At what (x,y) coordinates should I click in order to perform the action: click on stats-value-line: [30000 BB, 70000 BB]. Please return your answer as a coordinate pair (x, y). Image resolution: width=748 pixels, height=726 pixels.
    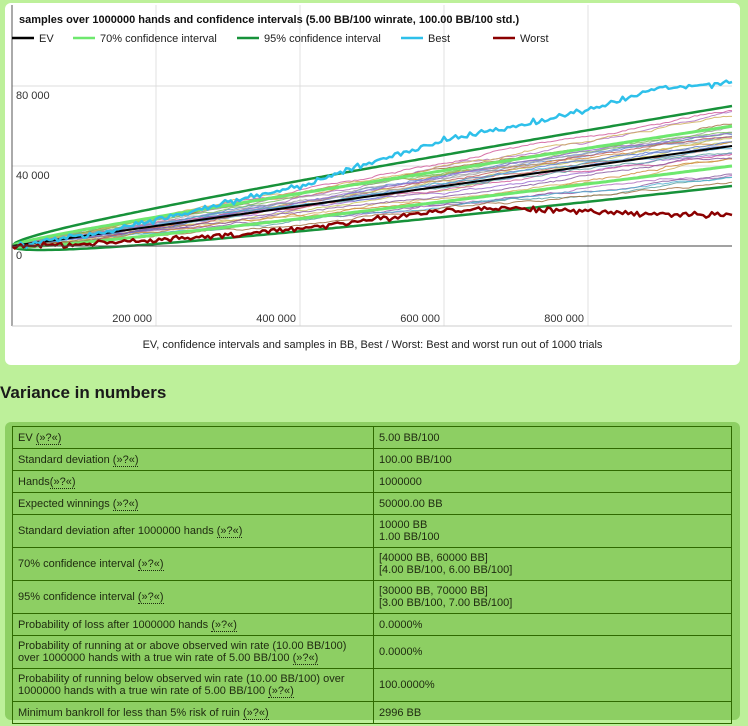
    Looking at the image, I should click on (433, 591).